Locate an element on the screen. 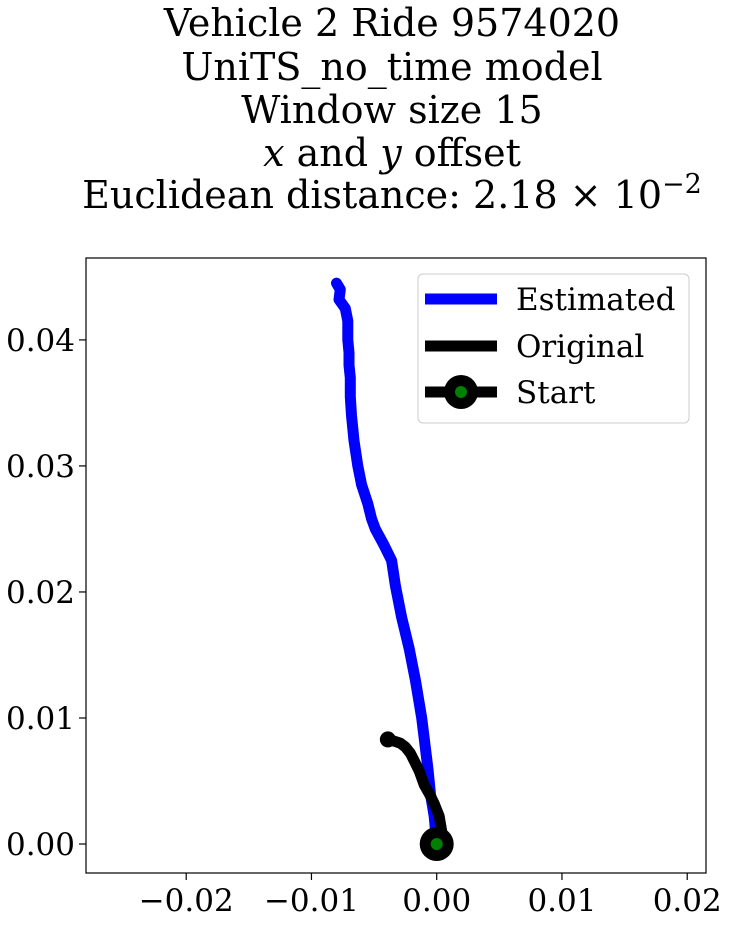  legend-box is located at coordinates (553, 348).